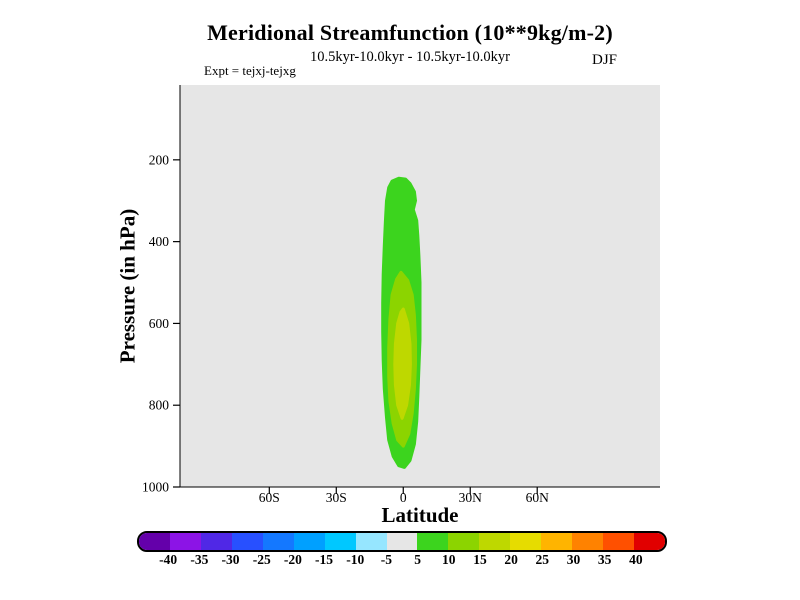 The image size is (800, 600). Describe the element at coordinates (230, 559) in the screenshot. I see `colorbar-label: -30` at that location.